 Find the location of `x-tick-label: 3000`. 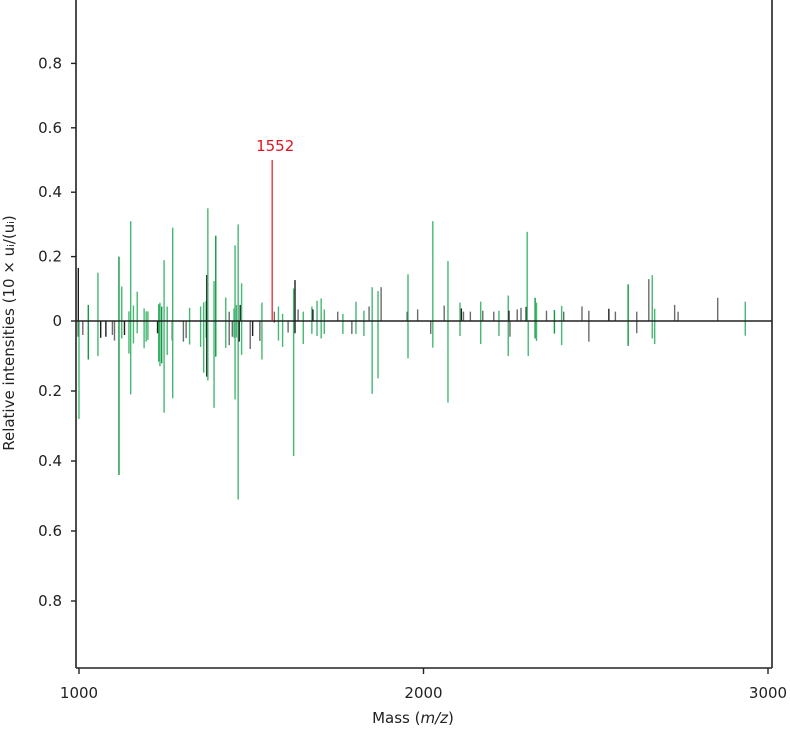

x-tick-label: 3000 is located at coordinates (768, 693).